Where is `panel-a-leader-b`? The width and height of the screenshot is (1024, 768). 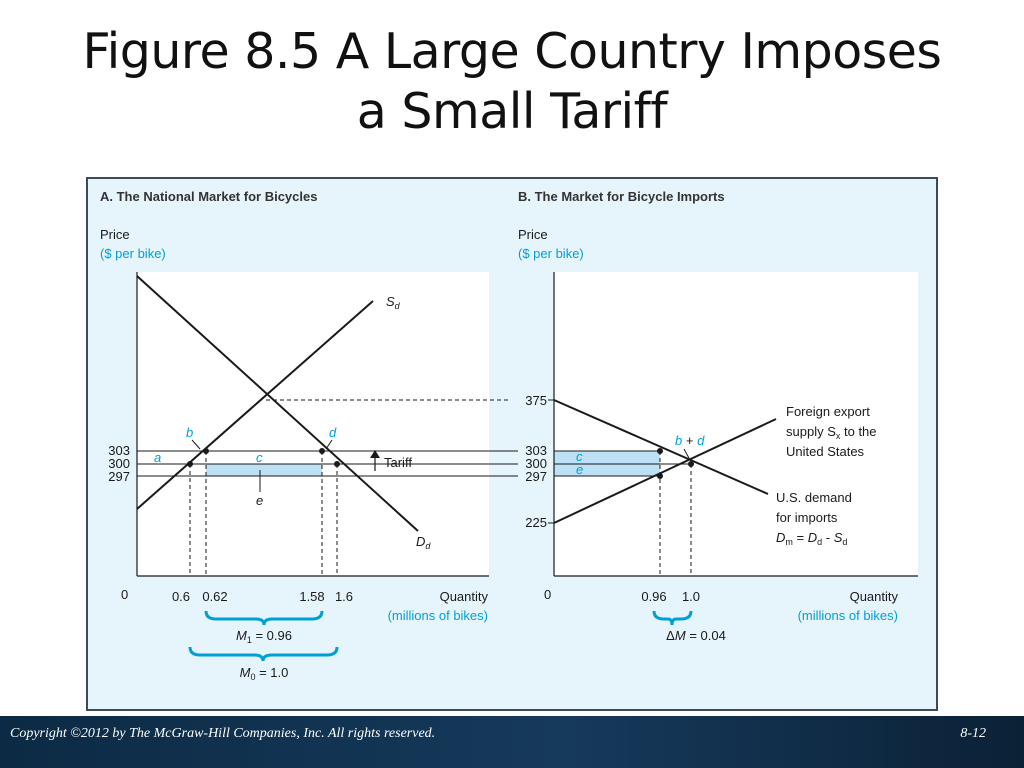
panel-a-leader-b is located at coordinates (196, 444).